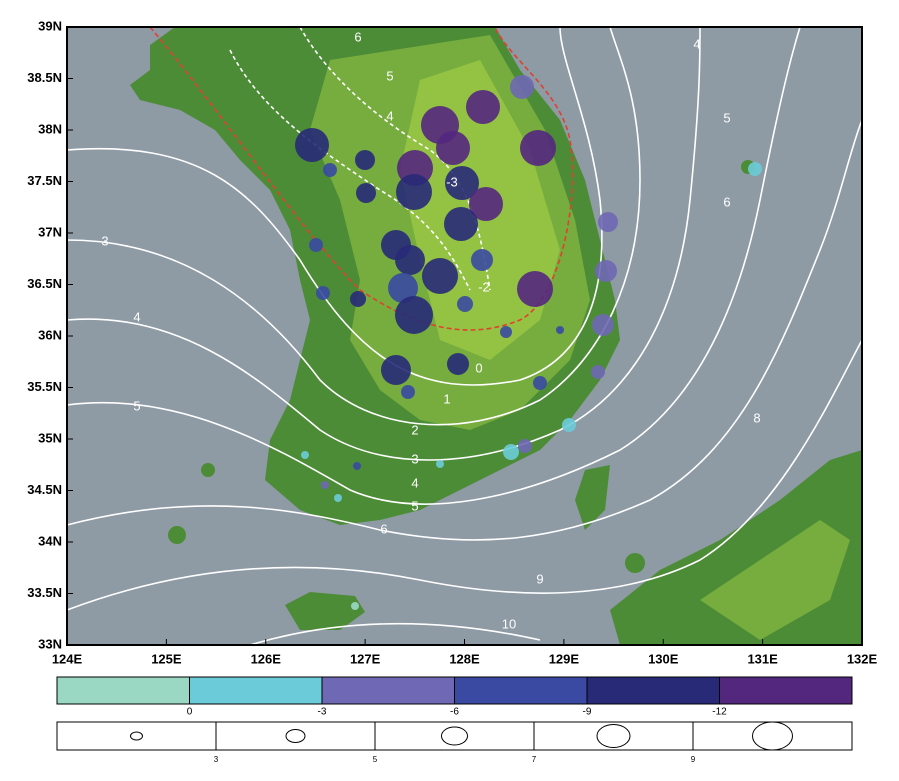 The width and height of the screenshot is (899, 781). I want to click on colorbar-label: -3, so click(322, 712).